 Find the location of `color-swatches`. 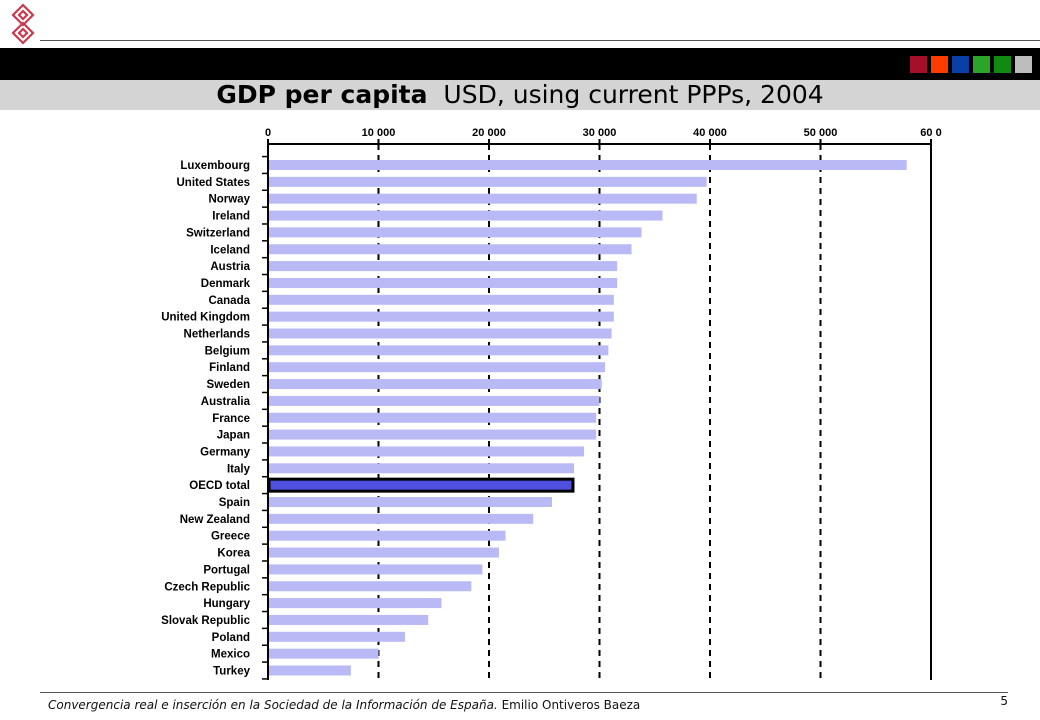

color-swatches is located at coordinates (971, 64).